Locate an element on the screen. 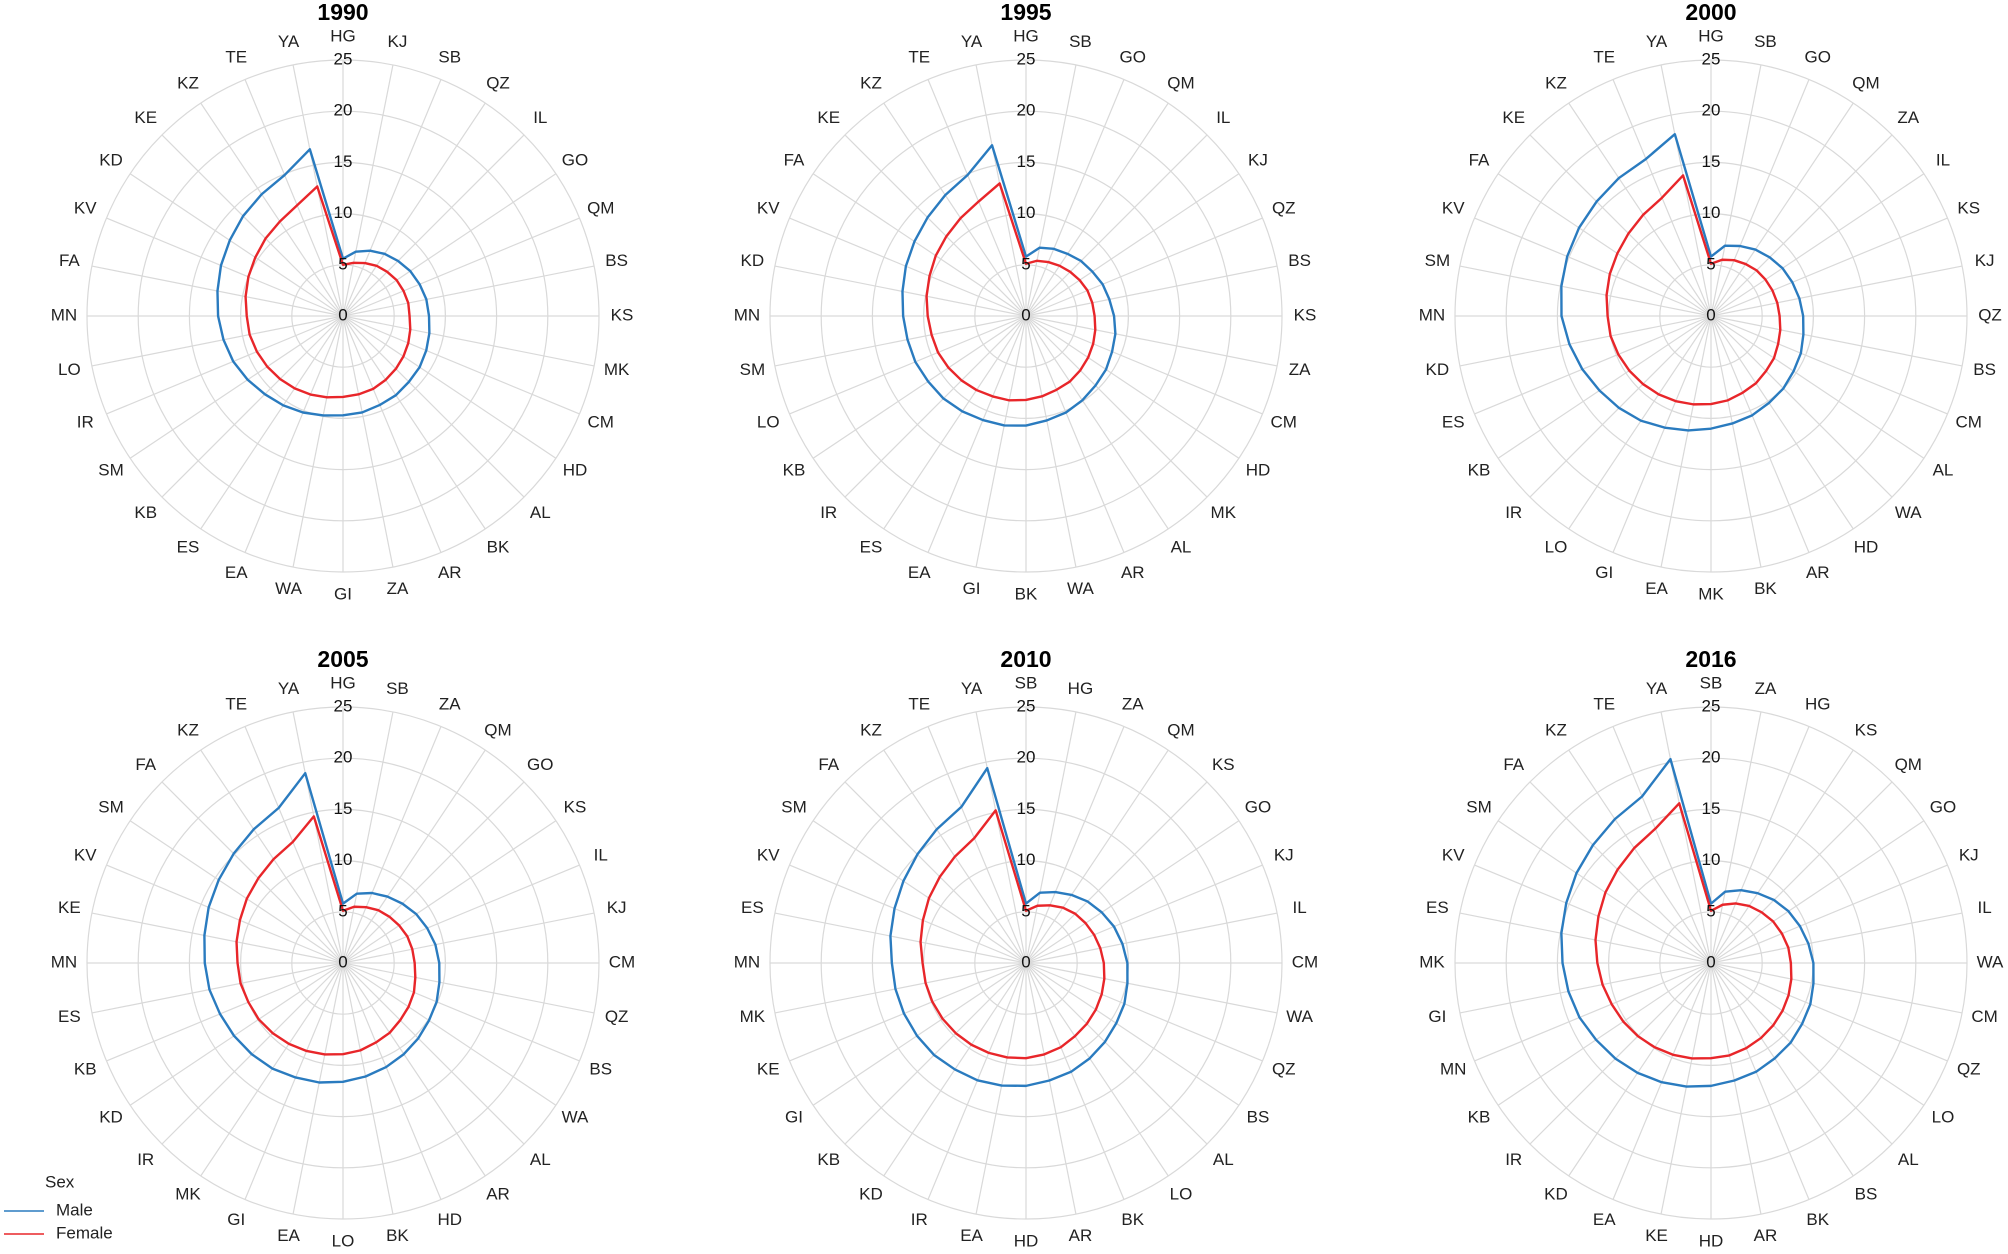 The width and height of the screenshot is (2008, 1254). category-label: FA is located at coordinates (828, 764).